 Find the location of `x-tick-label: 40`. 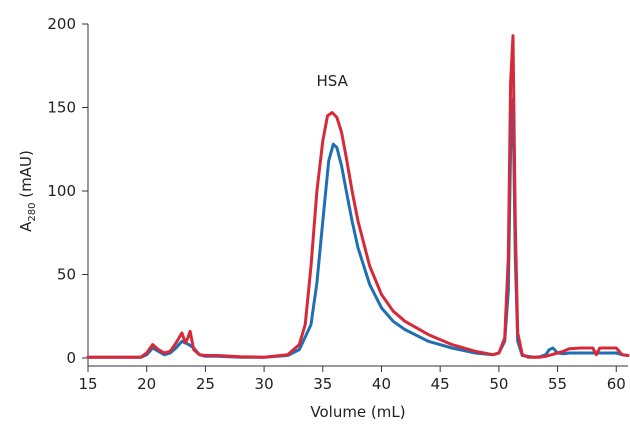

x-tick-label: 40 is located at coordinates (381, 384).